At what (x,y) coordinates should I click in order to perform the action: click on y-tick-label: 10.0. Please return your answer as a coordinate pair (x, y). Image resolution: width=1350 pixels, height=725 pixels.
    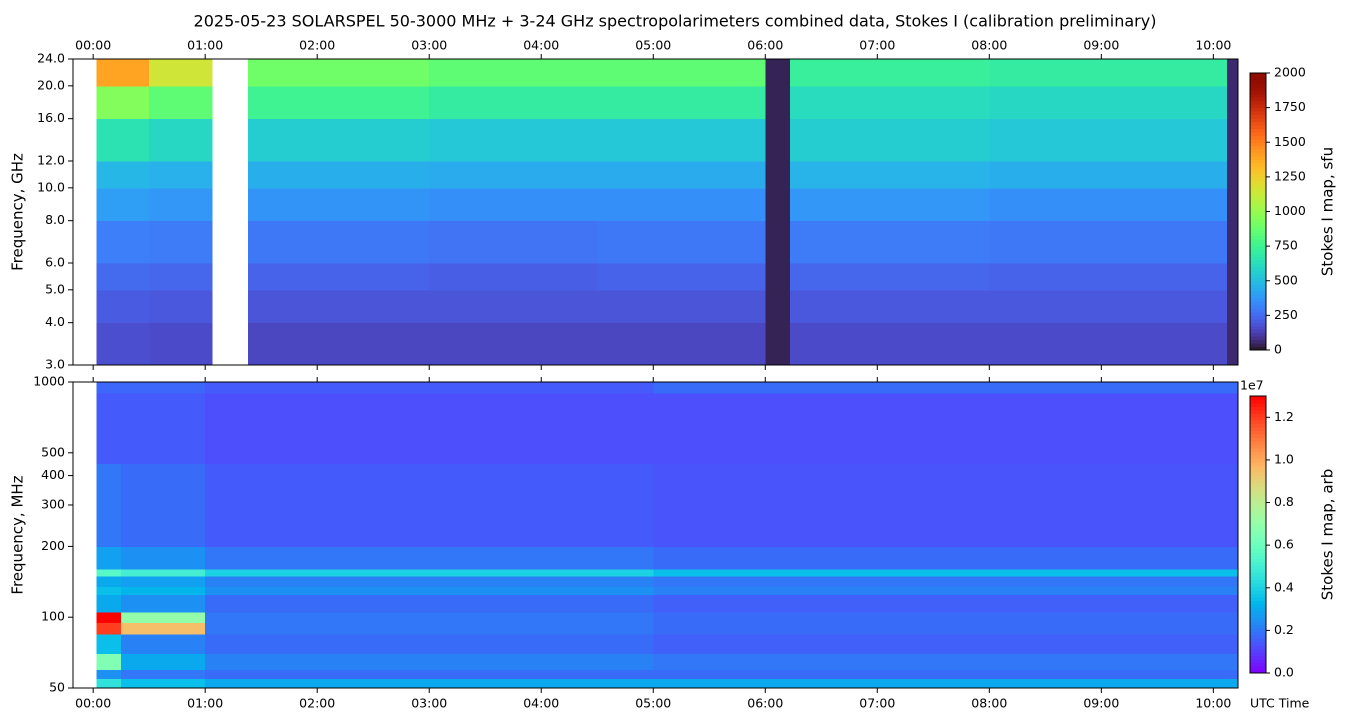
    Looking at the image, I should click on (51, 186).